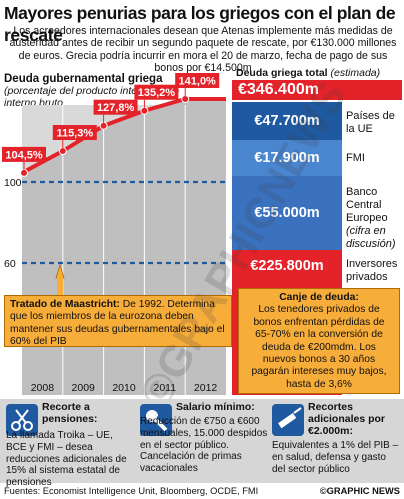 This screenshot has width=404, height=499. What do you see at coordinates (371, 218) in the screenshot?
I see `label-bce: Banco Central Europeo (cifra en discusión)` at bounding box center [371, 218].